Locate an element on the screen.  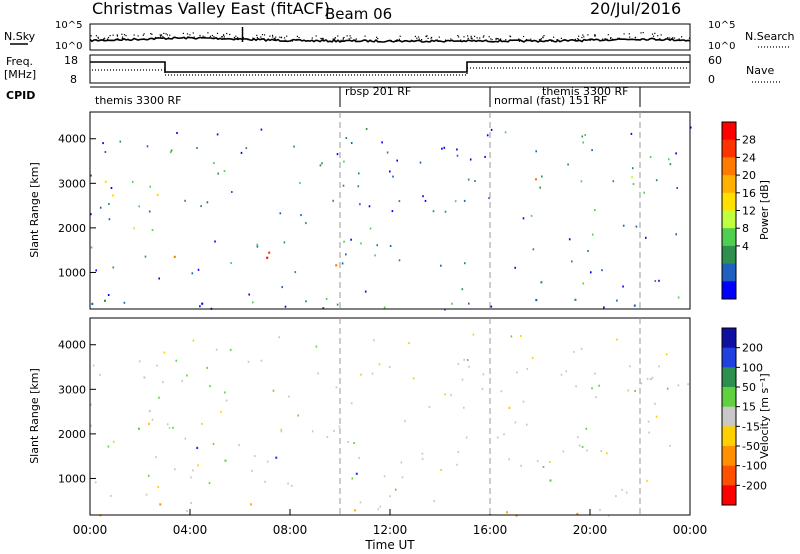
cpid-segment-2: rbsp 201 RF is located at coordinates (378, 91).